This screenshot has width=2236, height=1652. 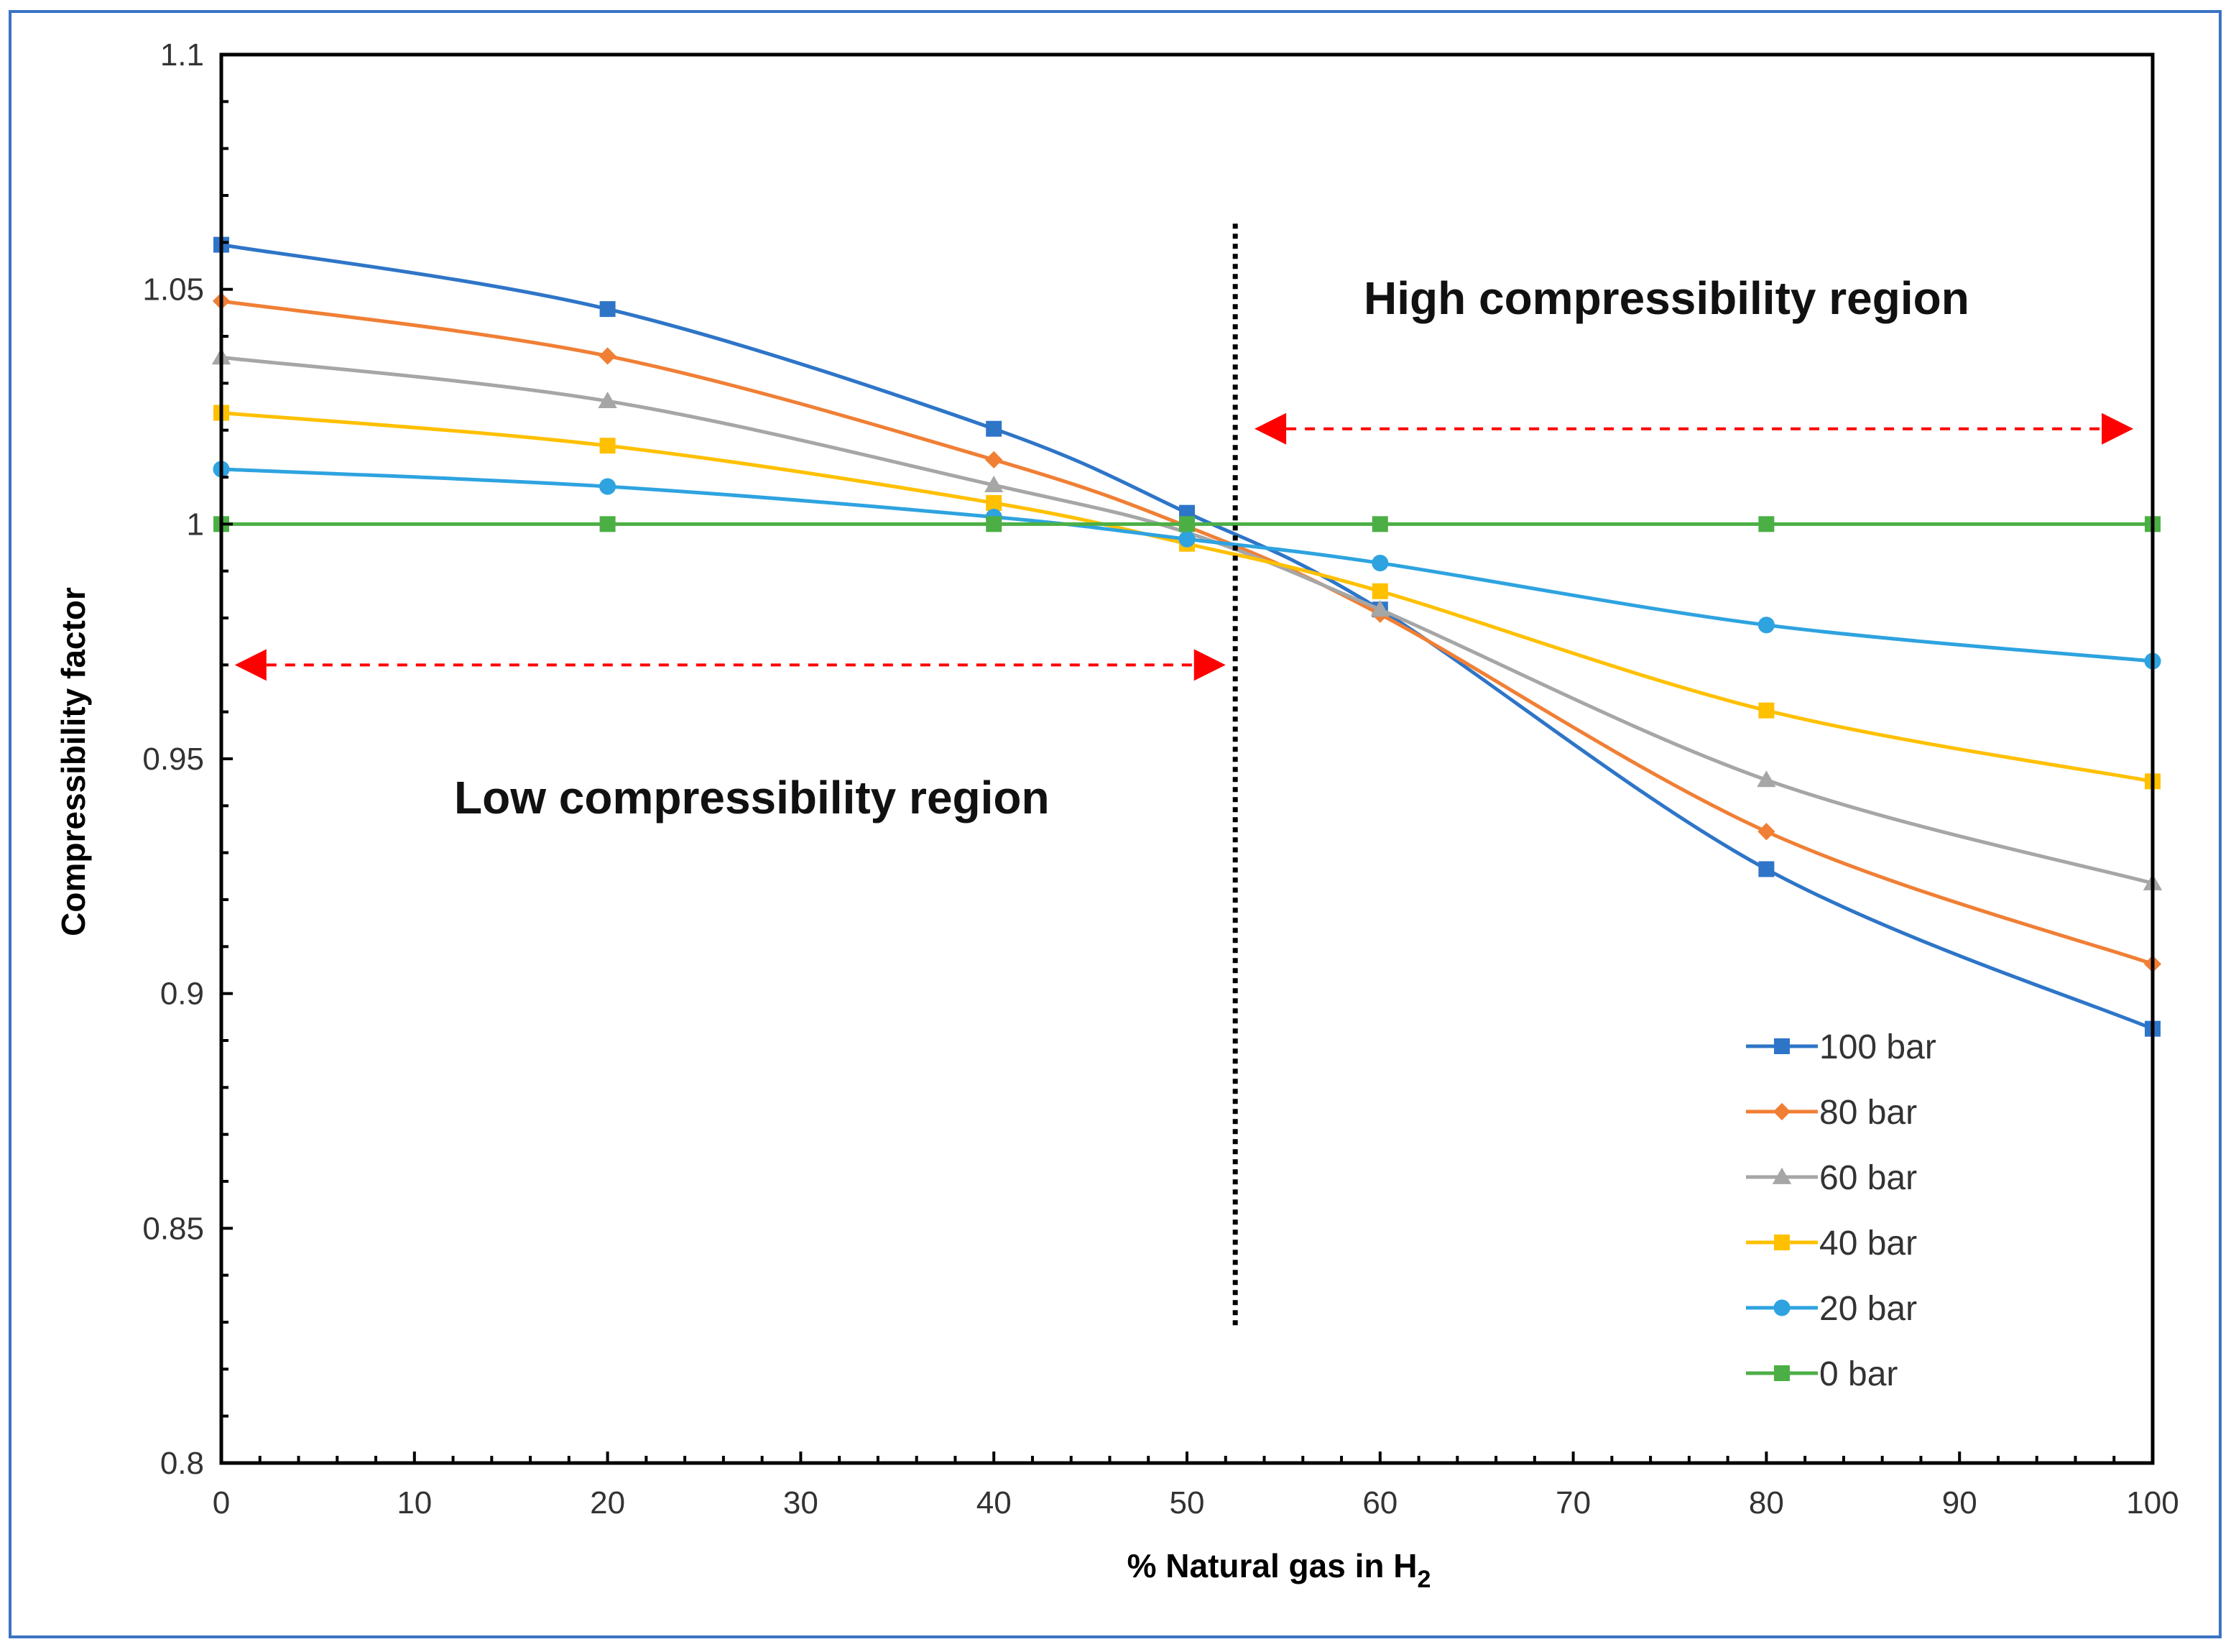 I want to click on x-tick-label: 60, so click(x=1380, y=1503).